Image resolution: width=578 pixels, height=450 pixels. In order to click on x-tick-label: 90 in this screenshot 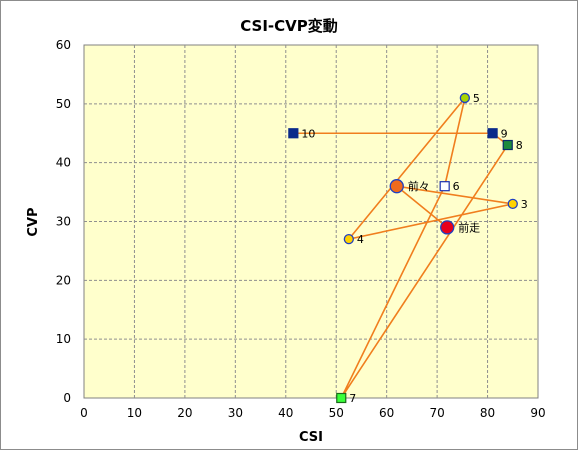, I will do `click(537, 413)`.